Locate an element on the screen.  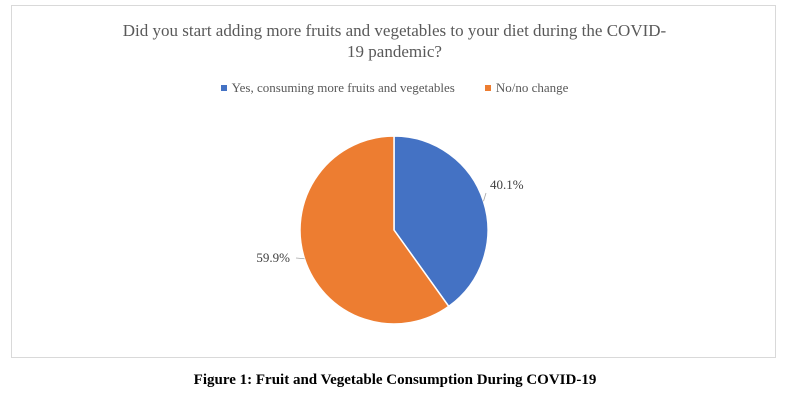
legend-item-no: No/no change is located at coordinates (526, 88).